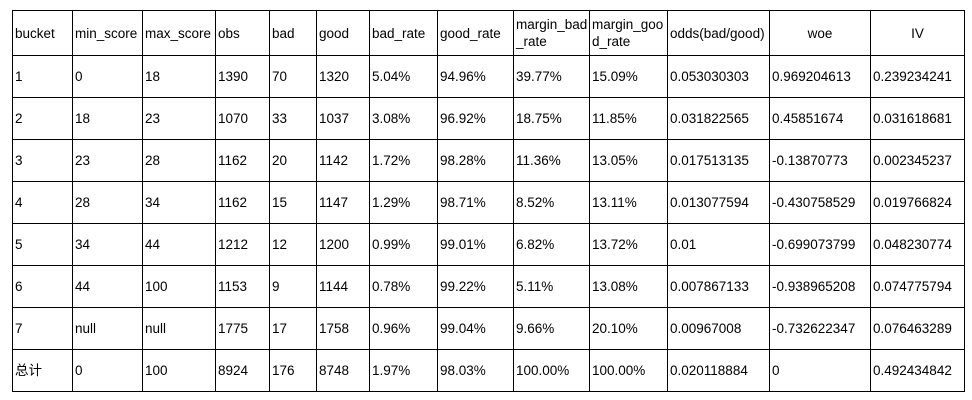 The height and width of the screenshot is (400, 972). Describe the element at coordinates (42, 76) in the screenshot. I see `cell-bucket: 1` at that location.